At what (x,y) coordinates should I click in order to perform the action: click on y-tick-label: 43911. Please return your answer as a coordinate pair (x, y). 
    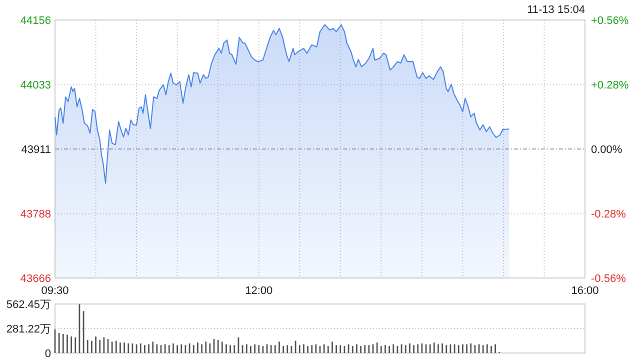
    Looking at the image, I should click on (36, 150).